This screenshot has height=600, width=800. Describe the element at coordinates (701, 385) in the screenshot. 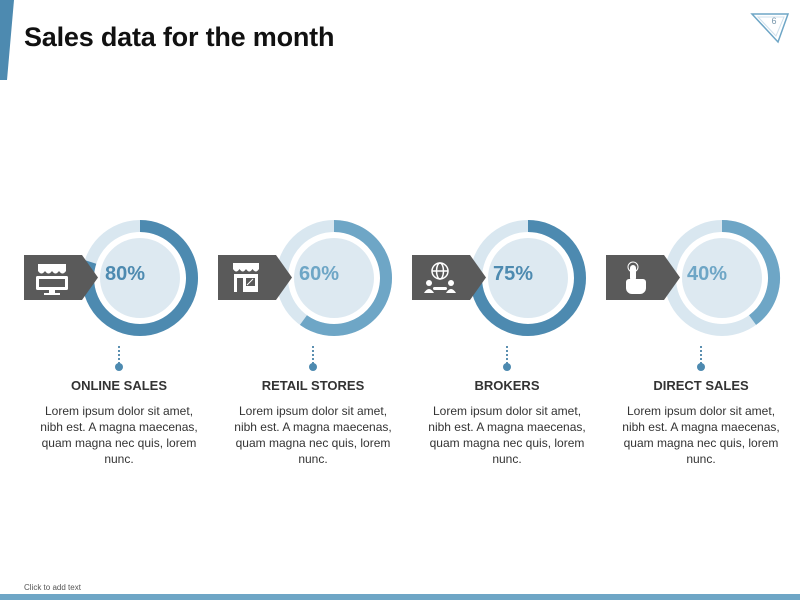

I see `card-title: DIRECT SALES` at that location.